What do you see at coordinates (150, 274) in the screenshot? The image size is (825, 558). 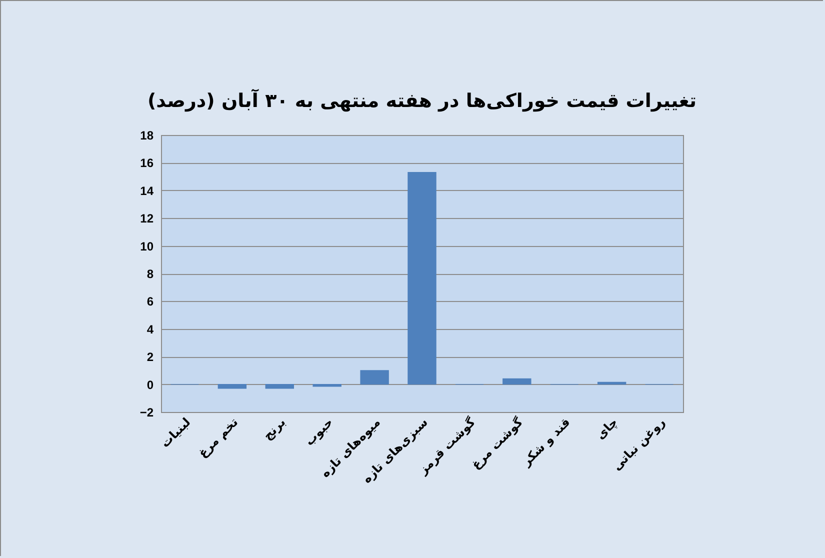 I see `y-tick-label: 8` at bounding box center [150, 274].